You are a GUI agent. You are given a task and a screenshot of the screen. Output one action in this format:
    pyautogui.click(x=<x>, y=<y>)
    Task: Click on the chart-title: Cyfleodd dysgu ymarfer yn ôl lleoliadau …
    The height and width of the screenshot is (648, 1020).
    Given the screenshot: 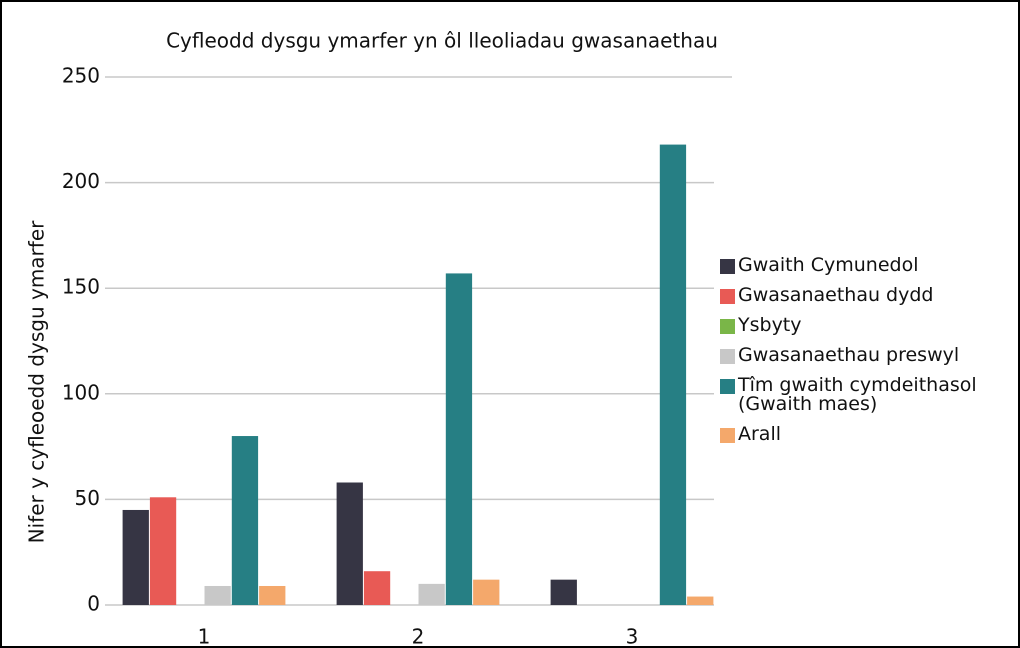 What is the action you would take?
    pyautogui.click(x=442, y=41)
    